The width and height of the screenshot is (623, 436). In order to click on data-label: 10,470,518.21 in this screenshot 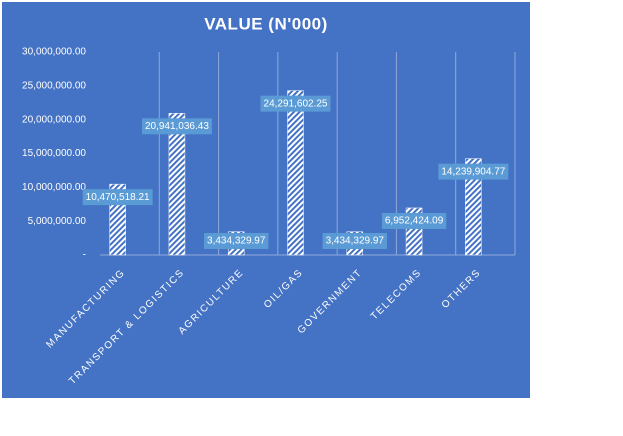, I will do `click(117, 197)`.